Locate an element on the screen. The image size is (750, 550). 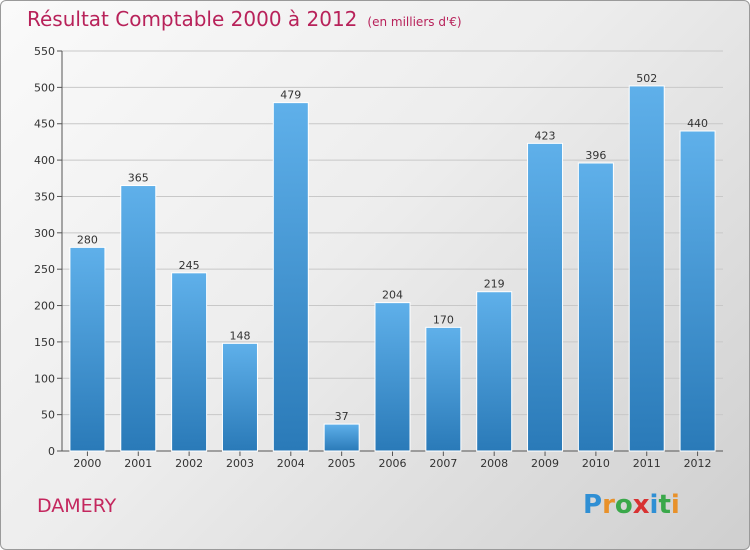
value-label-2001: 365 is located at coordinates (138, 178).